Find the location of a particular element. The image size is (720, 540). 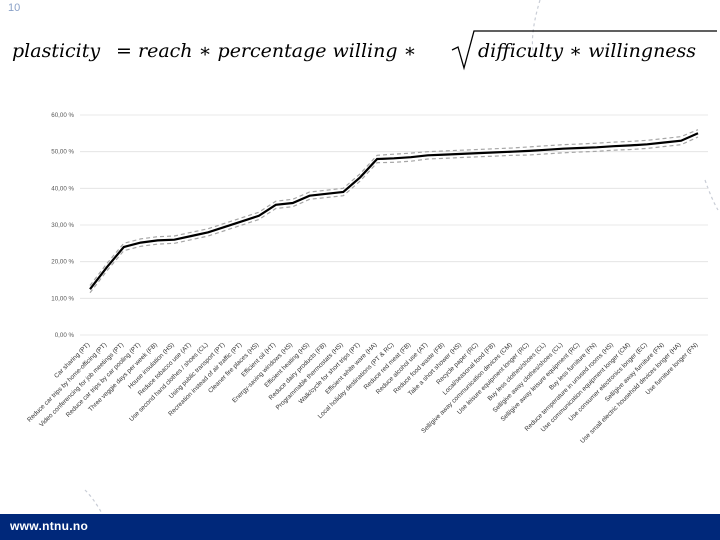

y-tick-label: 10,00 % is located at coordinates (62, 298).